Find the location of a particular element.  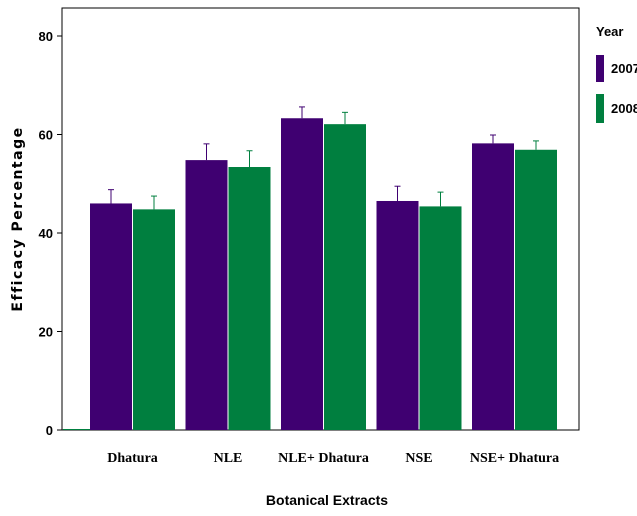

x-tick-label: NLE is located at coordinates (228, 458).